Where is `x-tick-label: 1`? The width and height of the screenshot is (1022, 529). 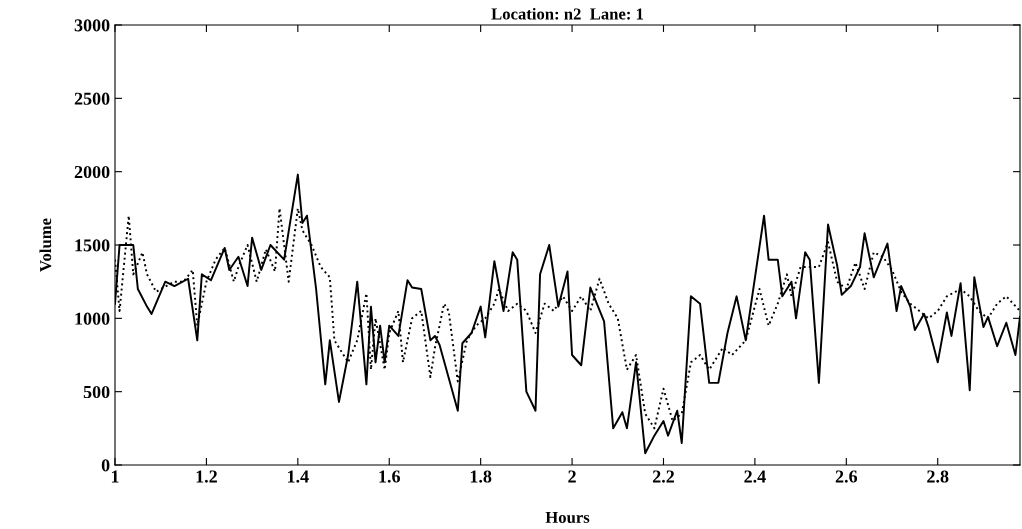 x-tick-label: 1 is located at coordinates (115, 476).